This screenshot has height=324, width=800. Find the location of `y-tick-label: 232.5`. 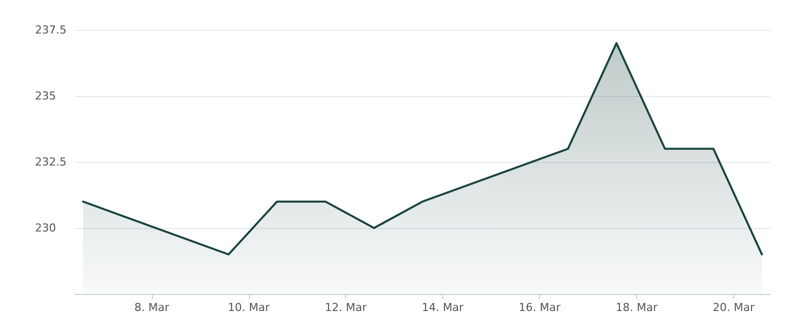

y-tick-label: 232.5 is located at coordinates (50, 162).